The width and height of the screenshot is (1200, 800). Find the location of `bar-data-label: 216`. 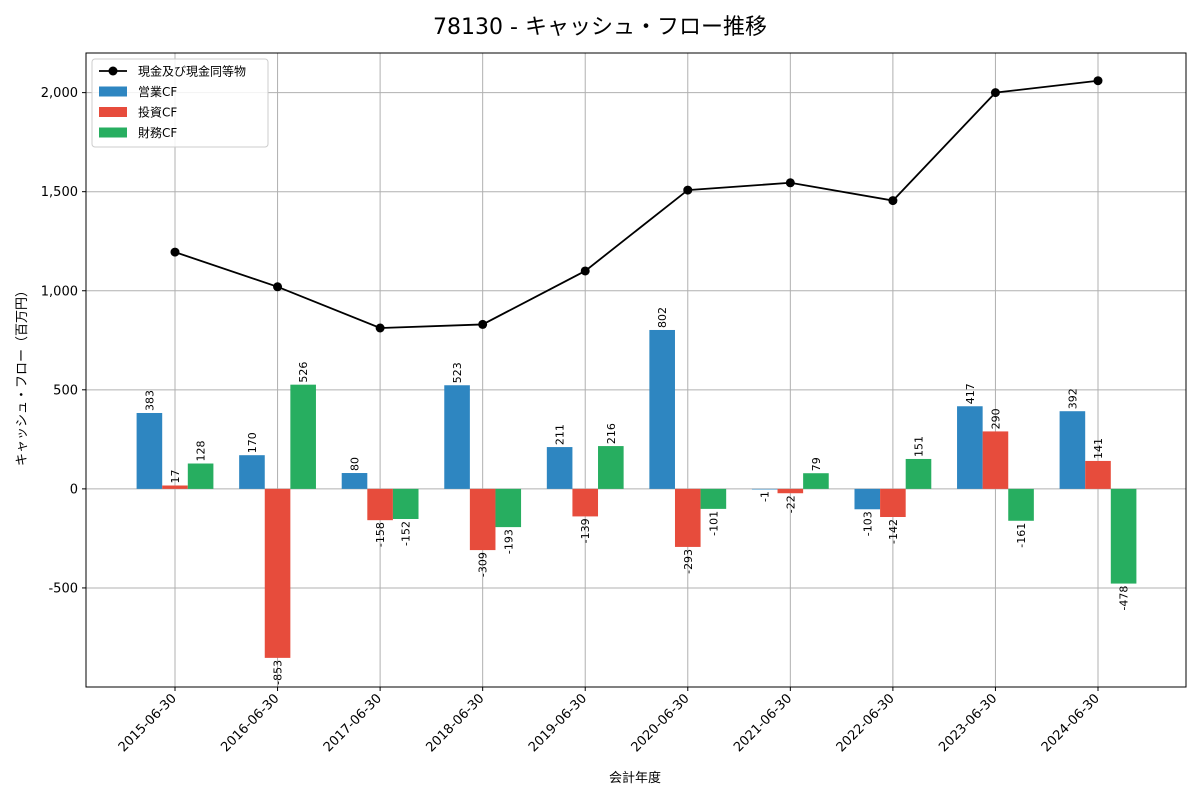

bar-data-label: 216 is located at coordinates (611, 433).